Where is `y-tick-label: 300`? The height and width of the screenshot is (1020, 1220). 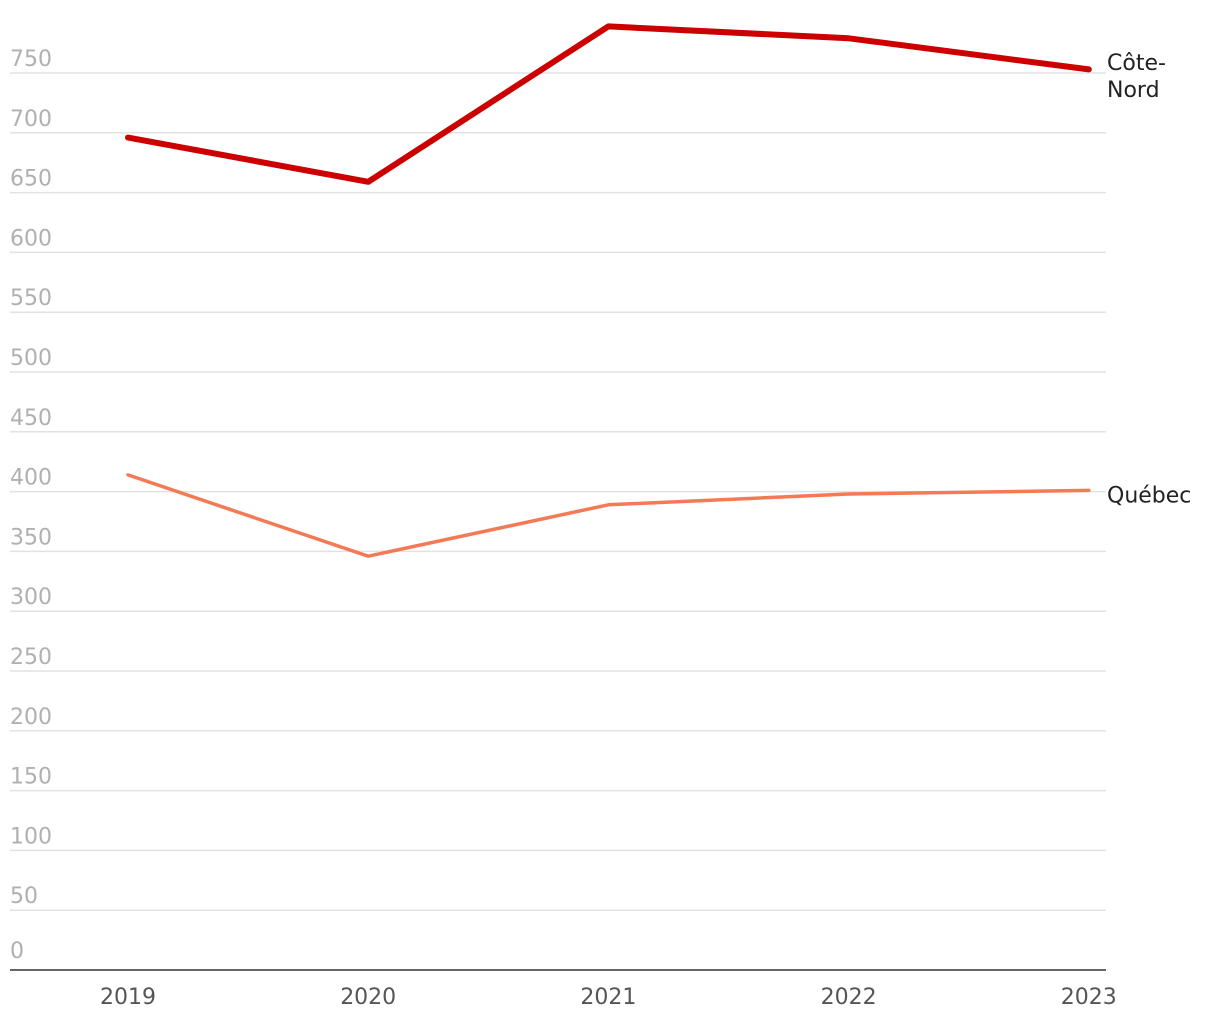
y-tick-label: 300 is located at coordinates (31, 597).